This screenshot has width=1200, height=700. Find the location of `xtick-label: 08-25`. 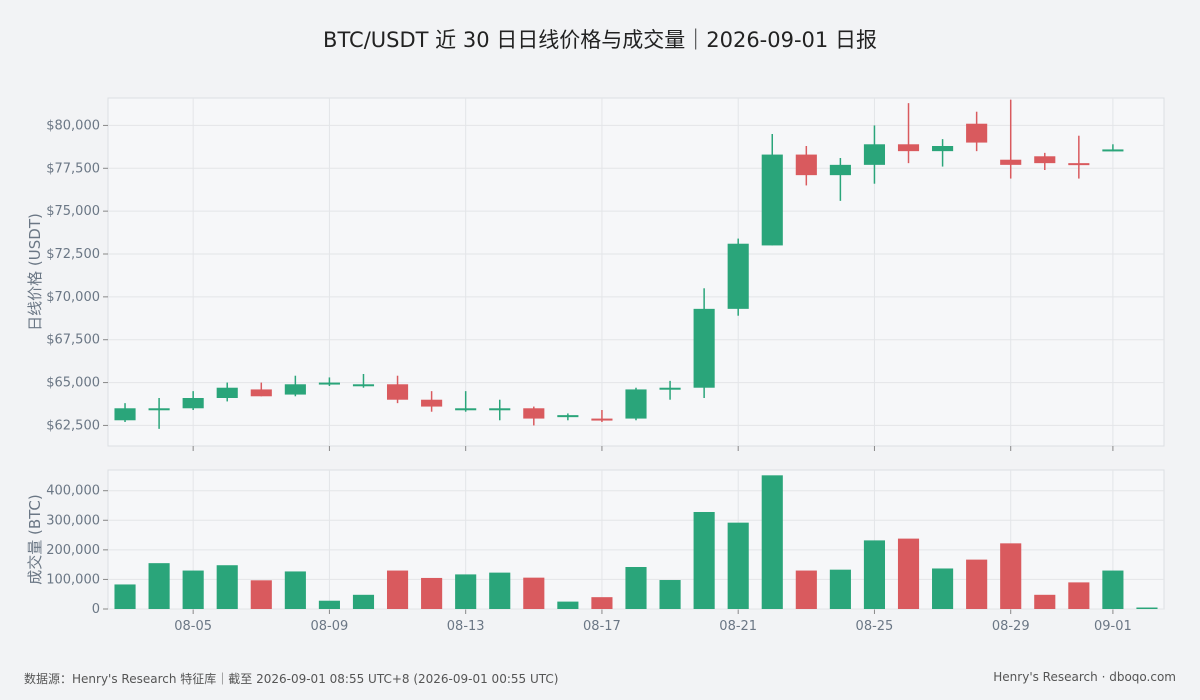

xtick-label: 08-25 is located at coordinates (875, 626).